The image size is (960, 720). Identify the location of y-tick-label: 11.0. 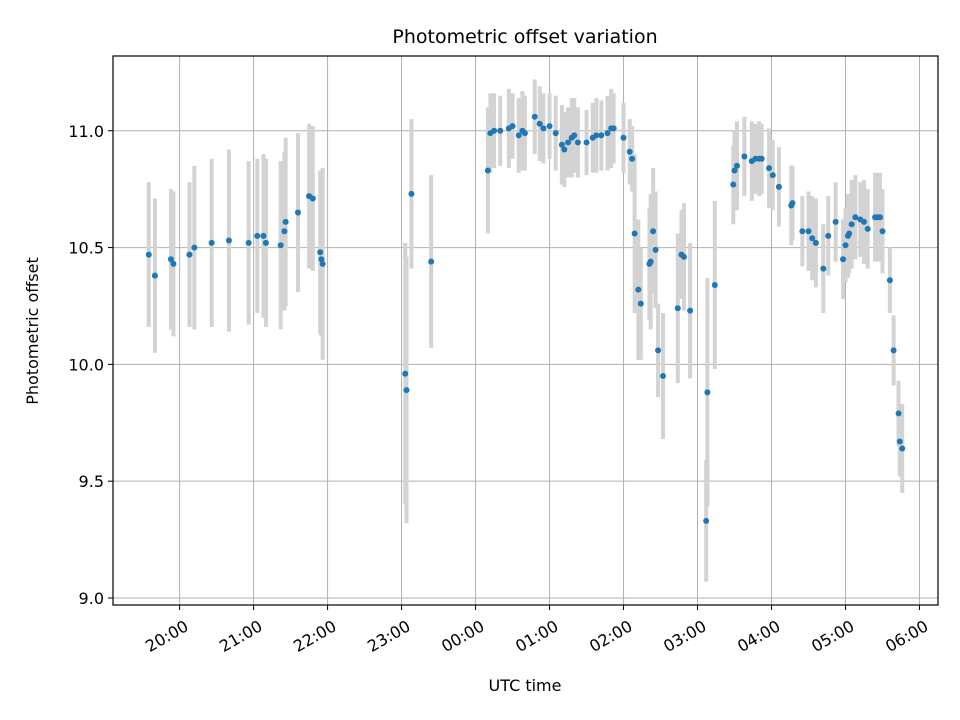
(86, 131).